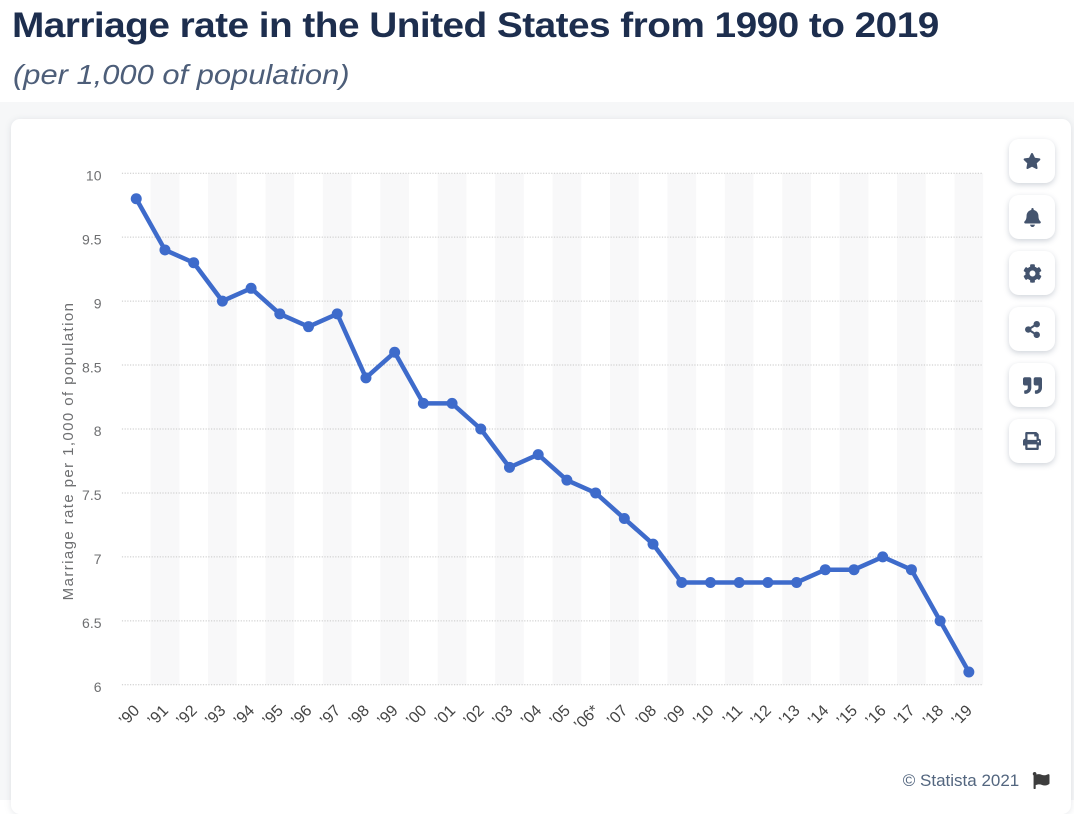 The image size is (1074, 814). What do you see at coordinates (933, 715) in the screenshot?
I see `svg-text: ’18` at bounding box center [933, 715].